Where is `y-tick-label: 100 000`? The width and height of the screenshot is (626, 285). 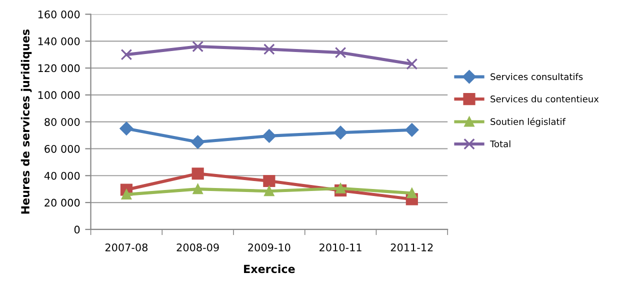 y-tick-label: 100 000 is located at coordinates (59, 95).